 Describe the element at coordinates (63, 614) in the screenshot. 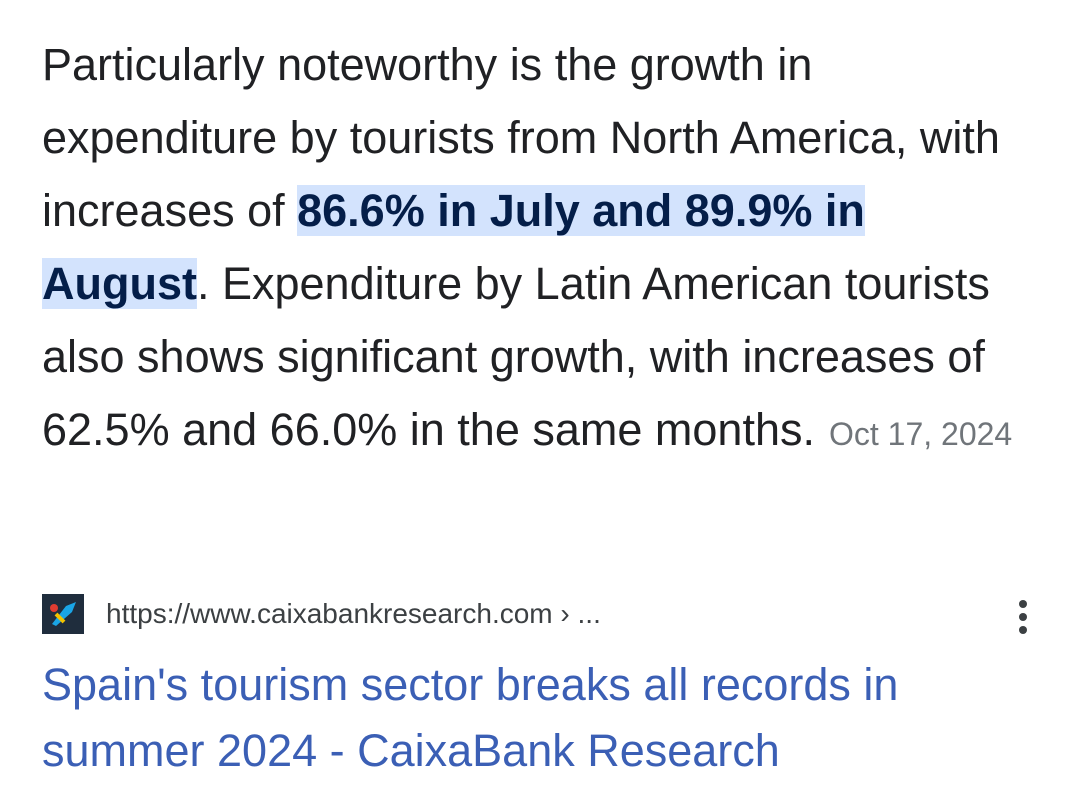

I see `site-favicon` at that location.